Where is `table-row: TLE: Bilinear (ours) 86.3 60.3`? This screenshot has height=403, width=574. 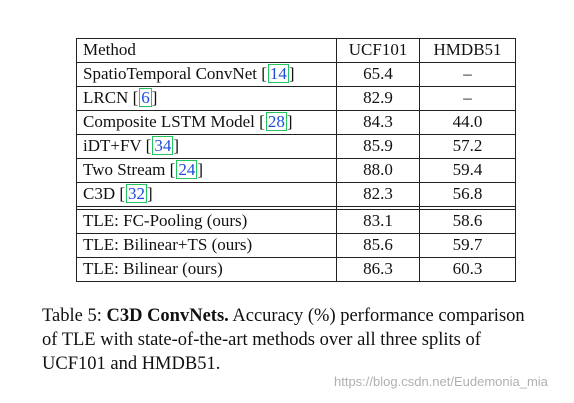
table-row: TLE: Bilinear (ours) 86.3 60.3 is located at coordinates (296, 269).